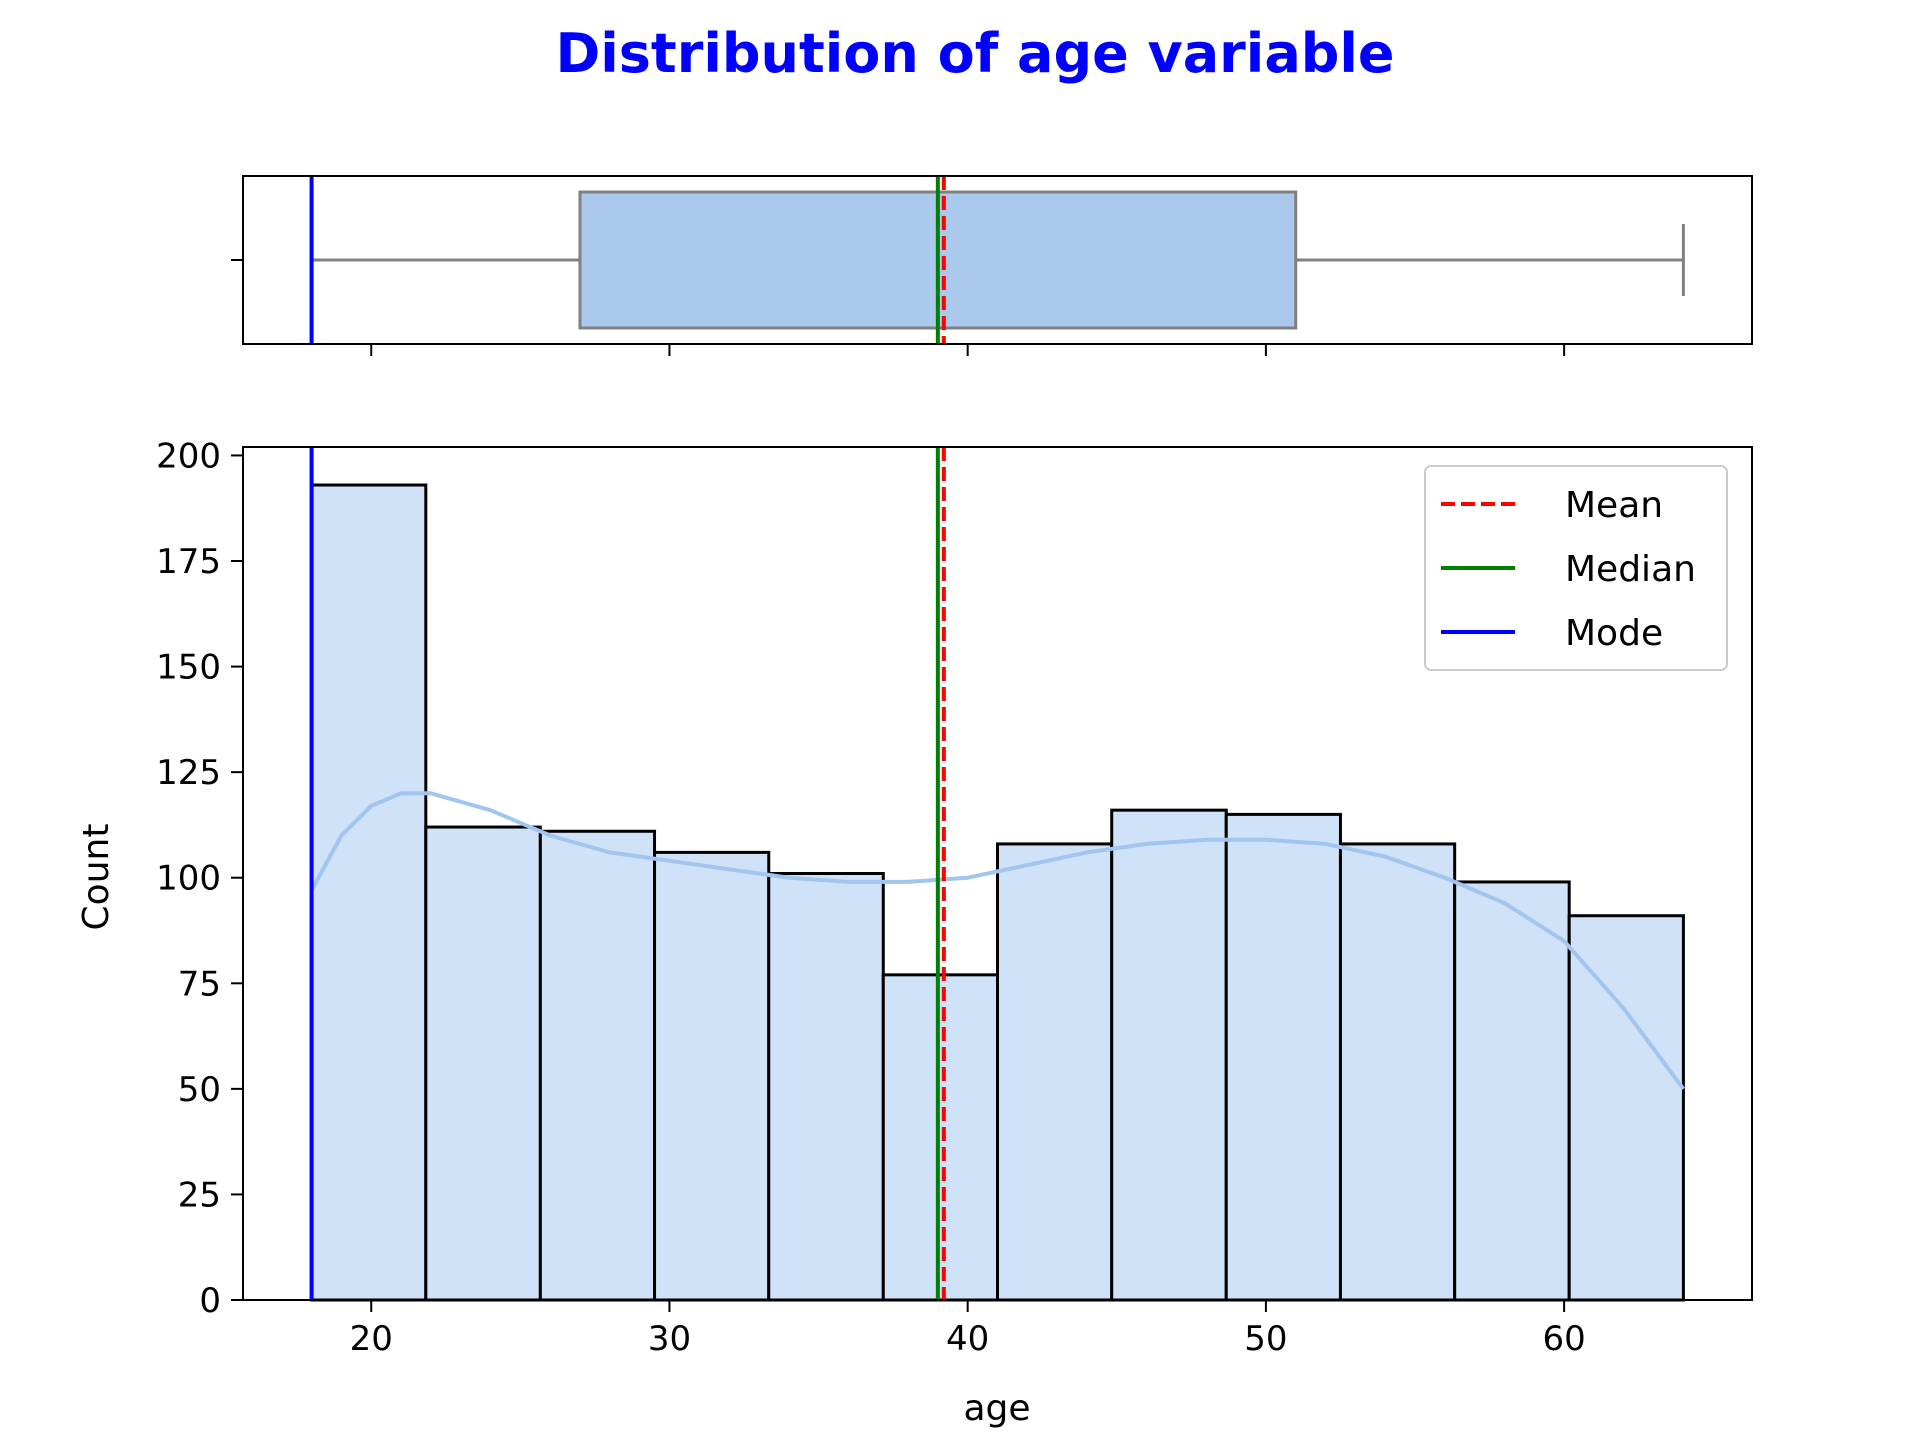 The height and width of the screenshot is (1440, 1920). What do you see at coordinates (1614, 633) in the screenshot?
I see `legend-label-mode: Mode` at bounding box center [1614, 633].